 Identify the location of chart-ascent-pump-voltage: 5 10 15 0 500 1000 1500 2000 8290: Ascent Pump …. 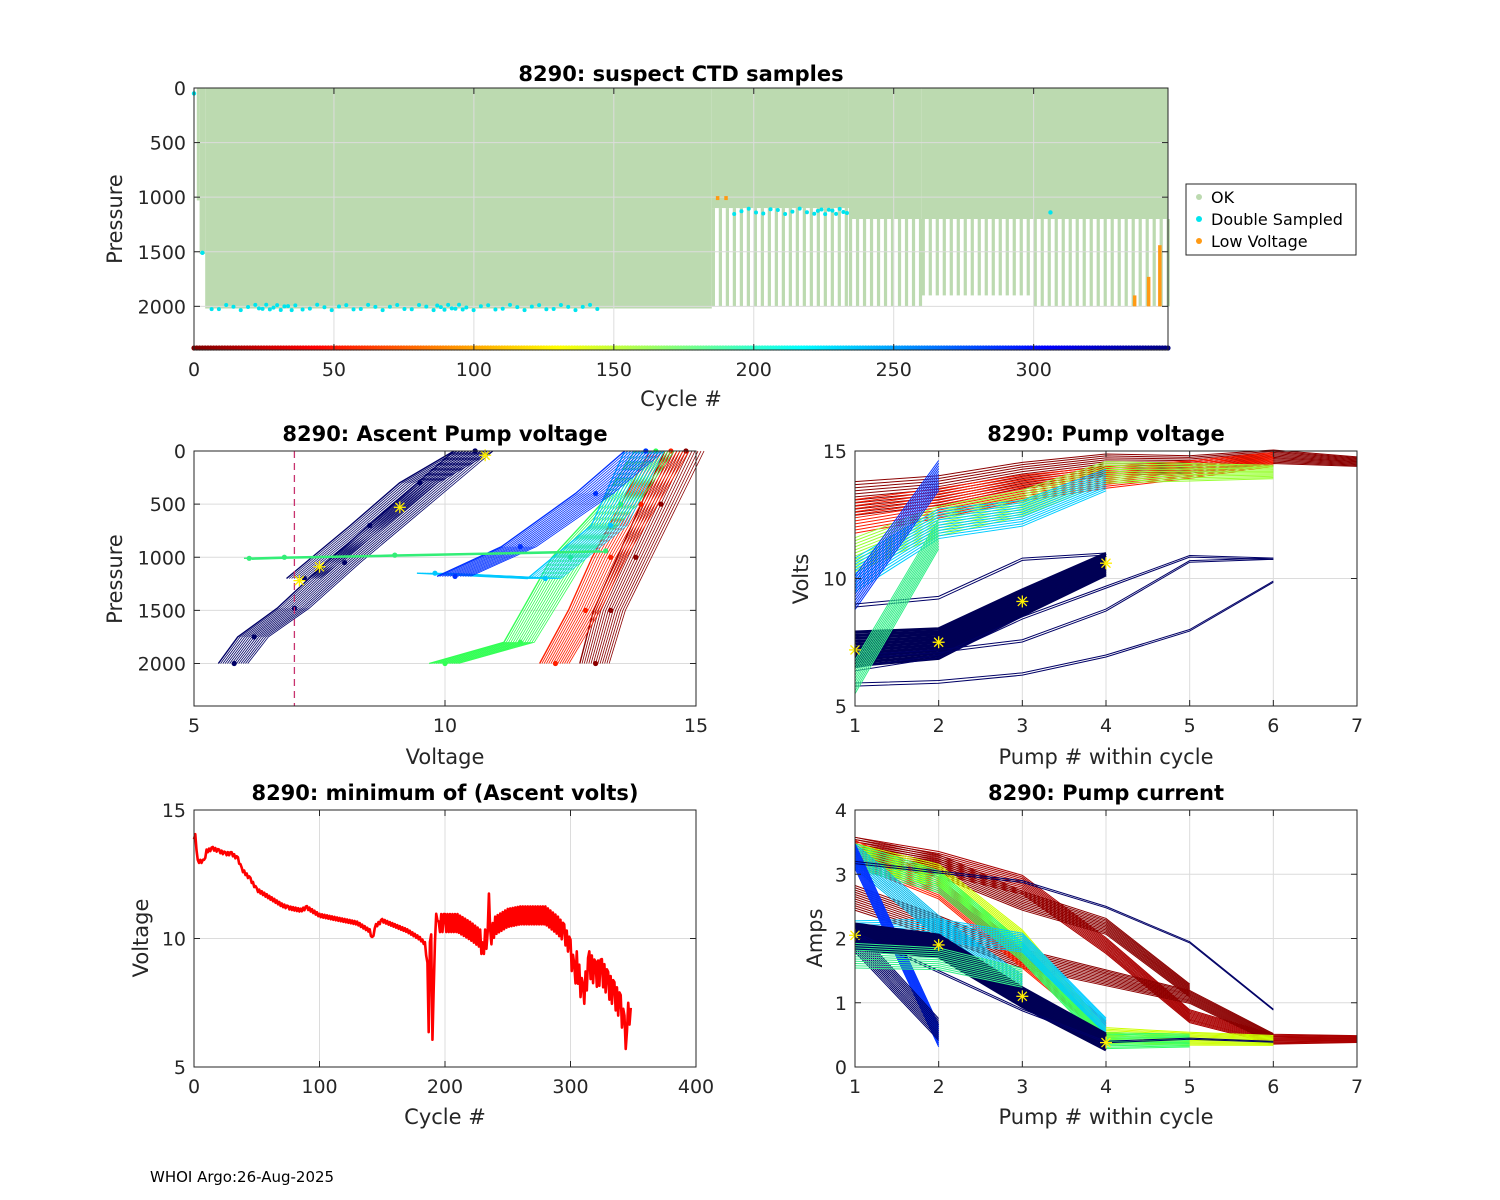
(405, 595).